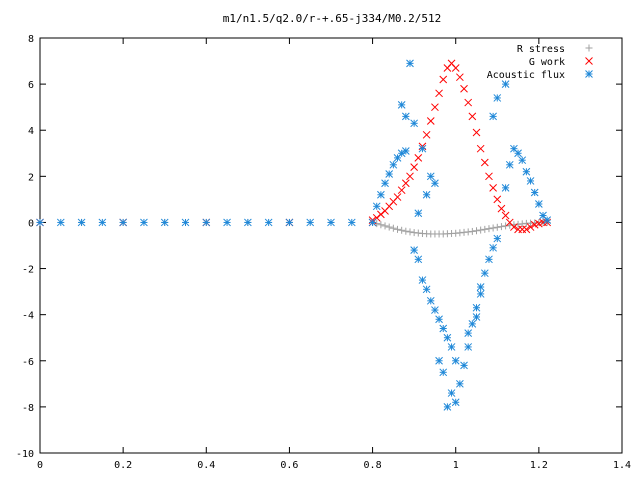  Describe the element at coordinates (526, 75) in the screenshot. I see `legend-label: Acoustic flux` at that location.